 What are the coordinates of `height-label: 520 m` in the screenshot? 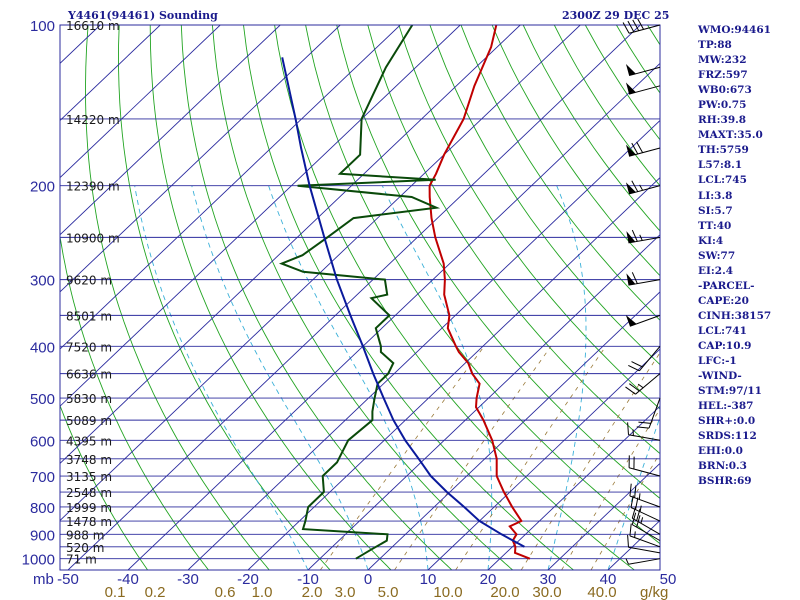 It's located at (85, 548).